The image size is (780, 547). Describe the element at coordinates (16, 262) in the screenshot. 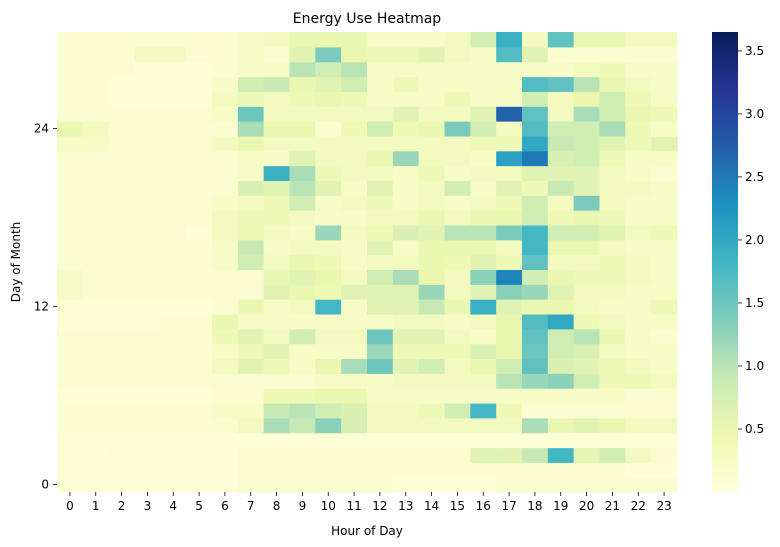

I see `y-axis-label: Day of Month` at that location.